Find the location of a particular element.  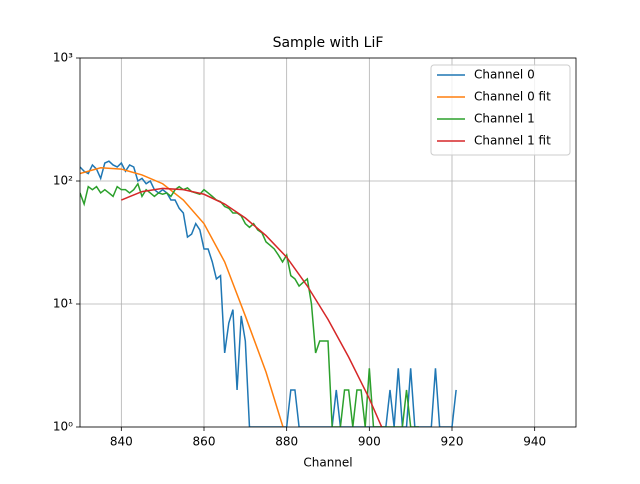

x-tick-label: 860 is located at coordinates (204, 442).